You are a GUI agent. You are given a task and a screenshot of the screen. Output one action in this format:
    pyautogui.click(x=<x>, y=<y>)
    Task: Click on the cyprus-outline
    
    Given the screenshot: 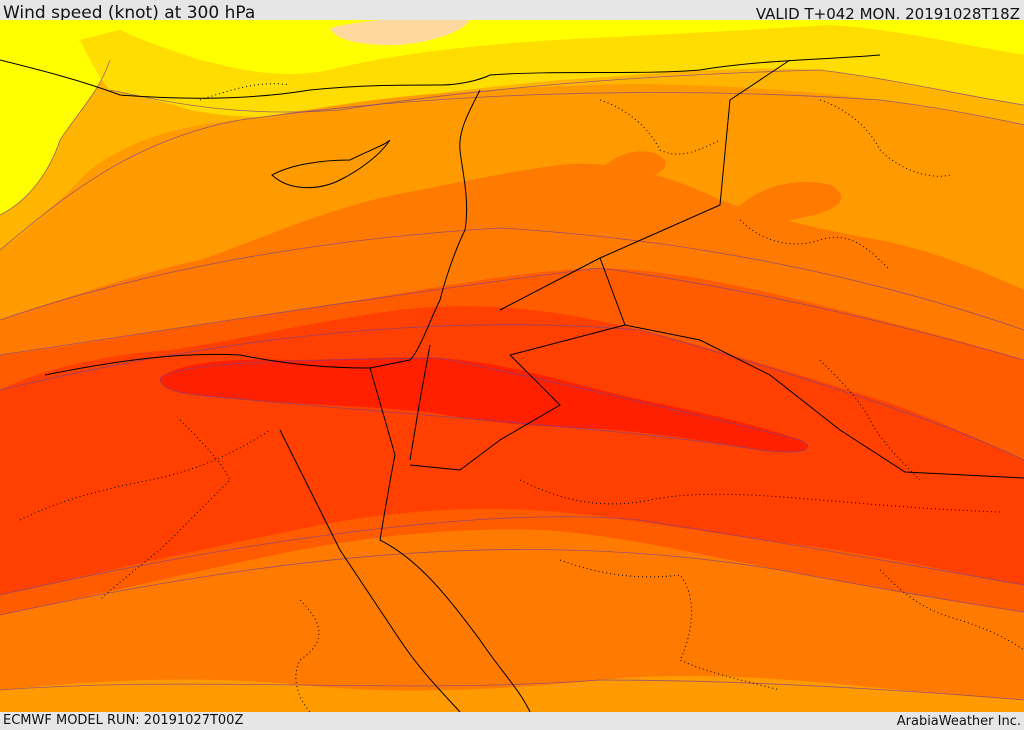 What is the action you would take?
    pyautogui.click(x=331, y=164)
    